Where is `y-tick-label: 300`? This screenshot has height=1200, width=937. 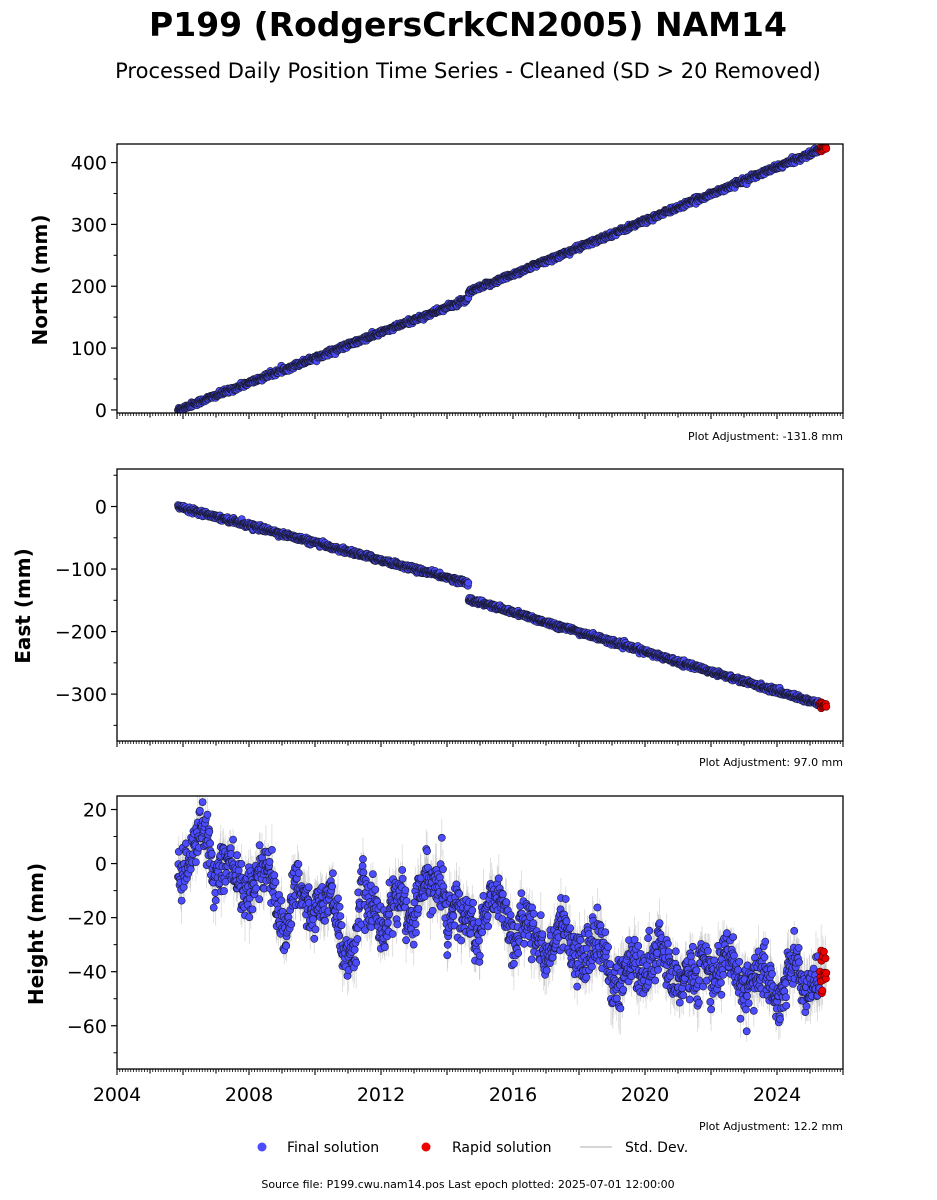
y-tick-label: 300 is located at coordinates (89, 225).